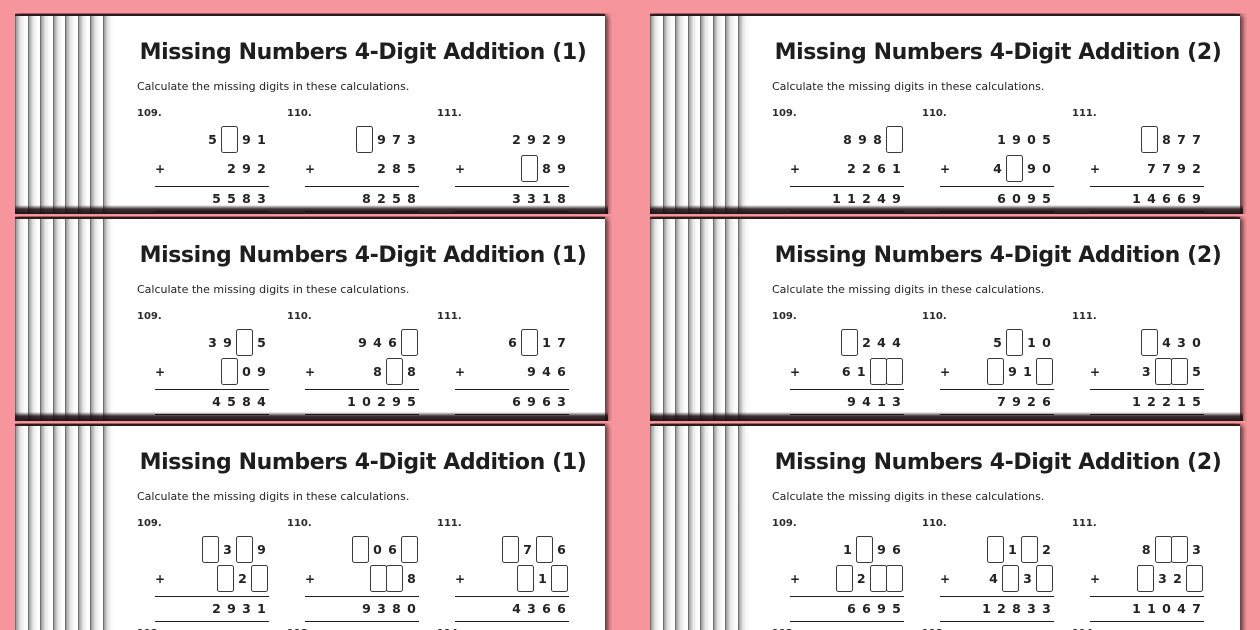  Describe the element at coordinates (362, 160) in the screenshot. I see `addition-problem: 110. 9 7 3 +2 8 5 8 2 5 8` at that location.